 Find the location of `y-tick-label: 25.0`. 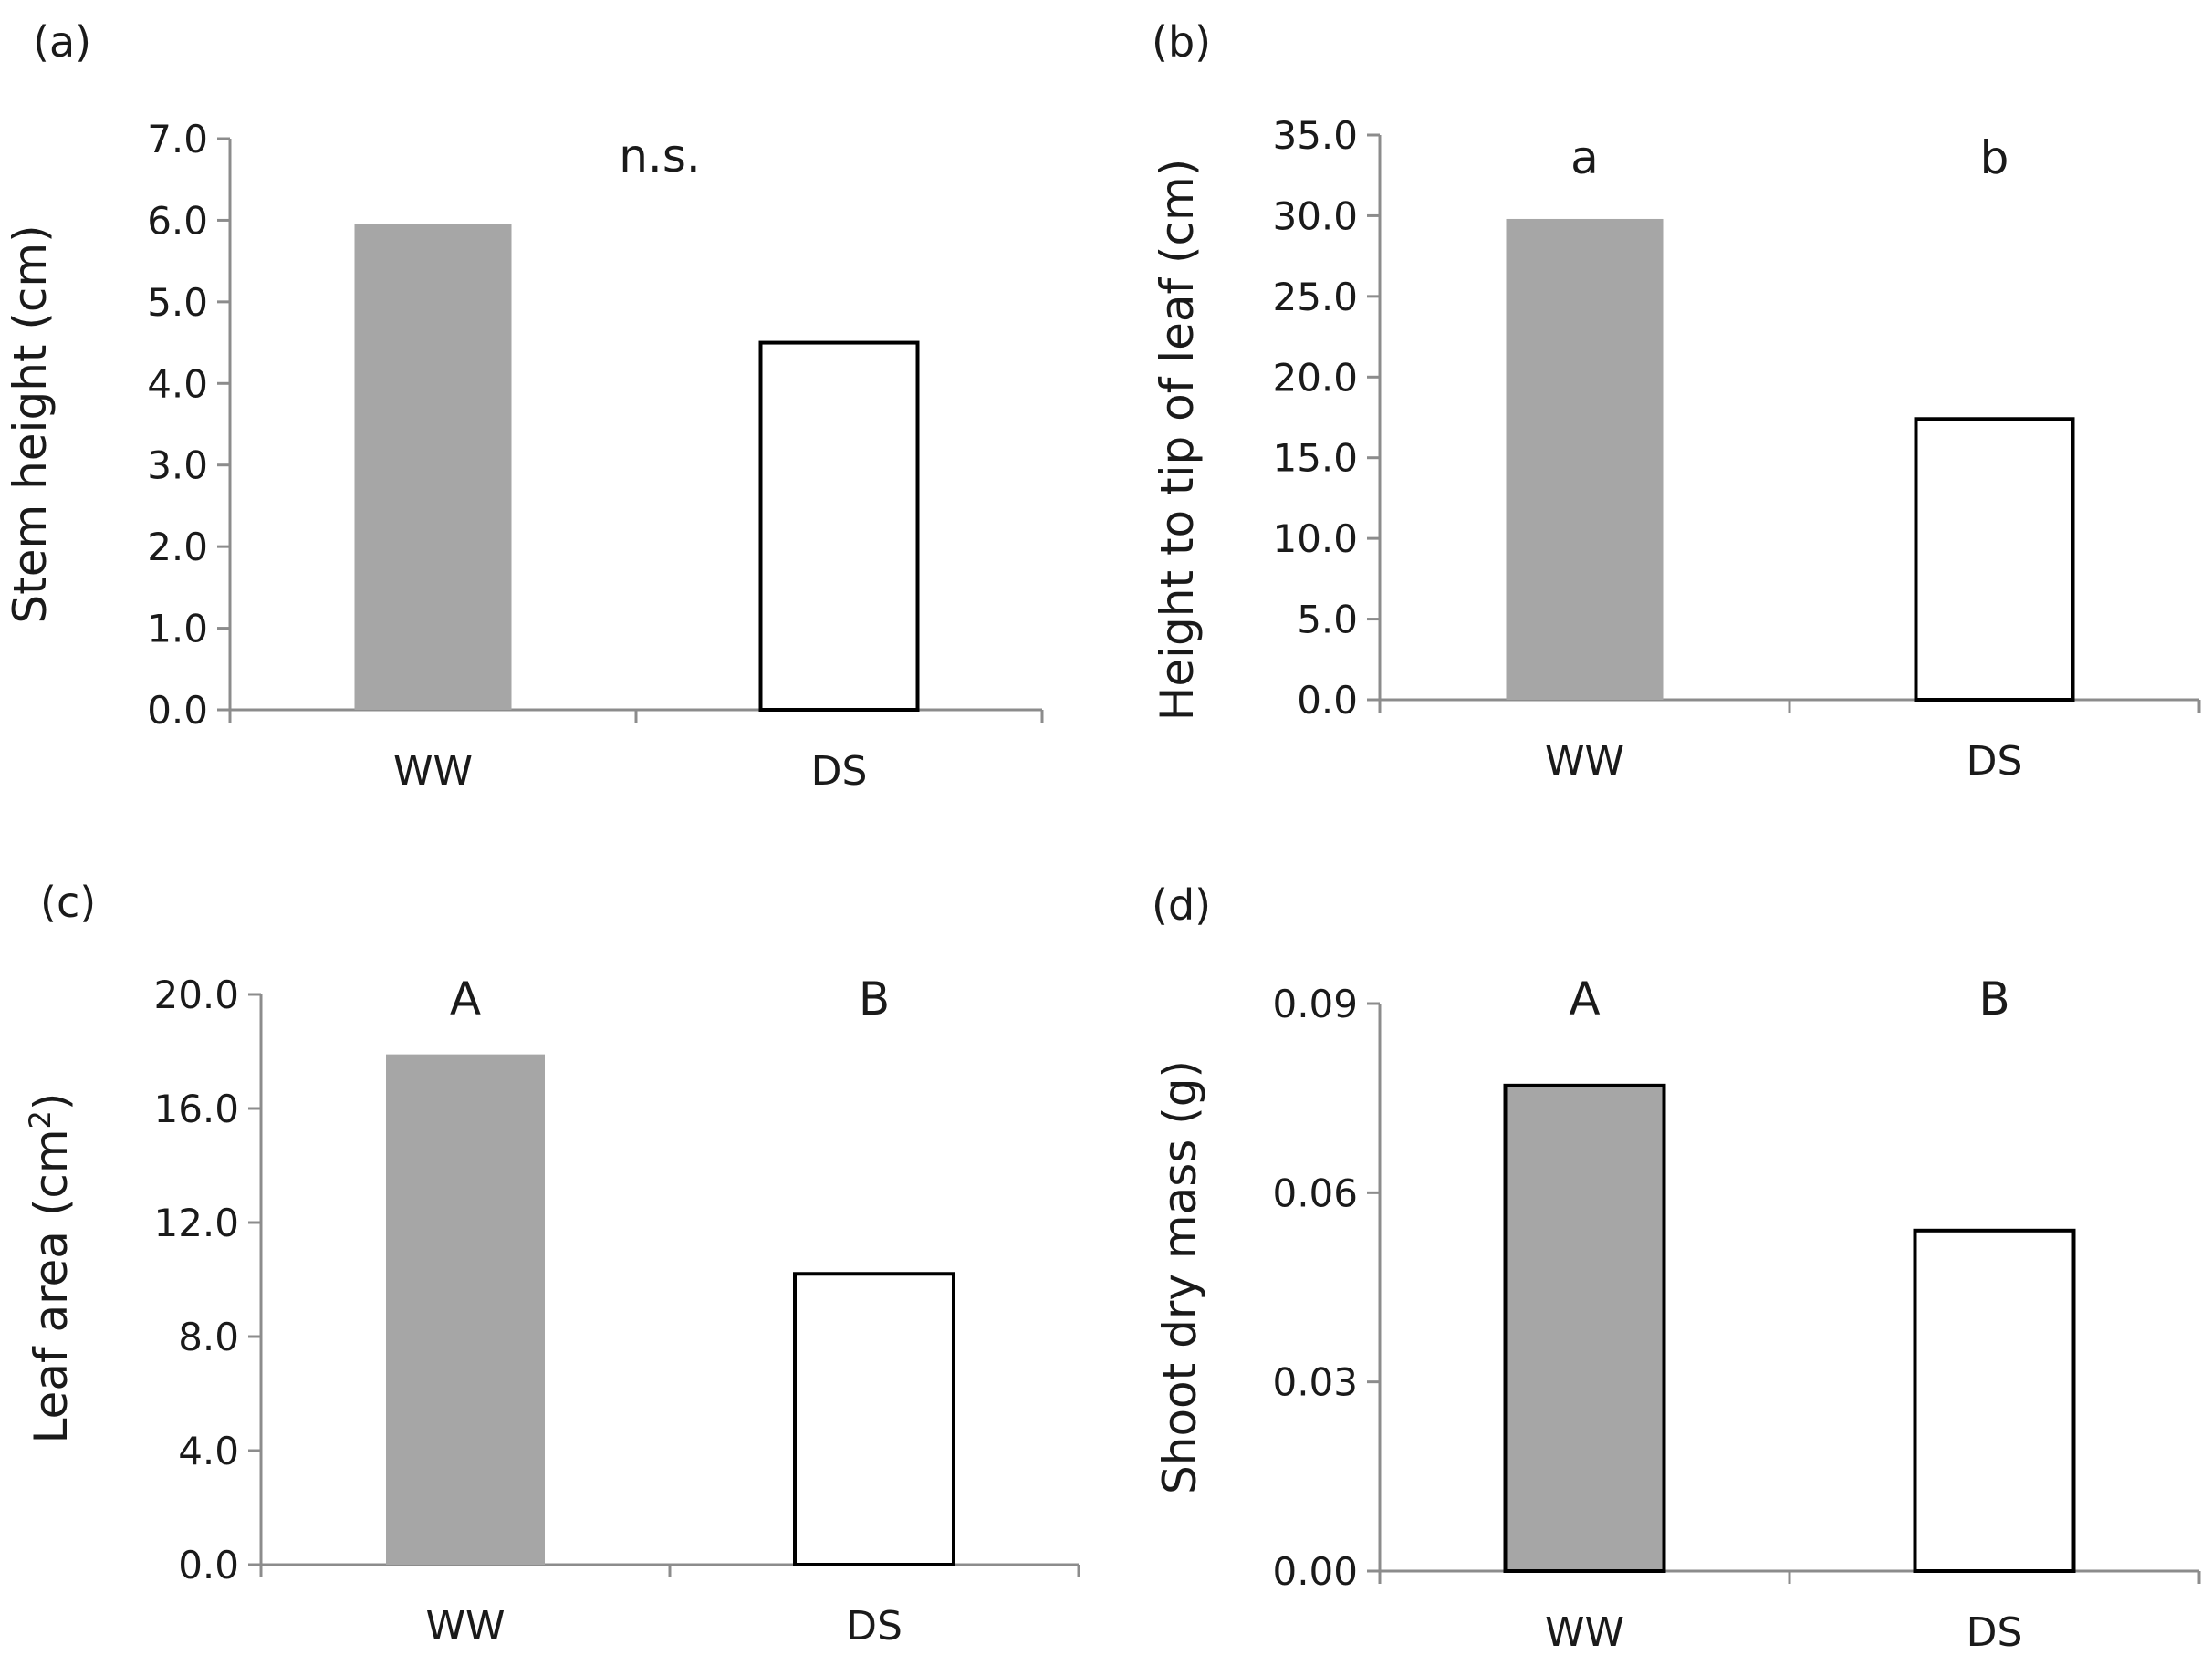

y-tick-label: 25.0 is located at coordinates (1315, 297).